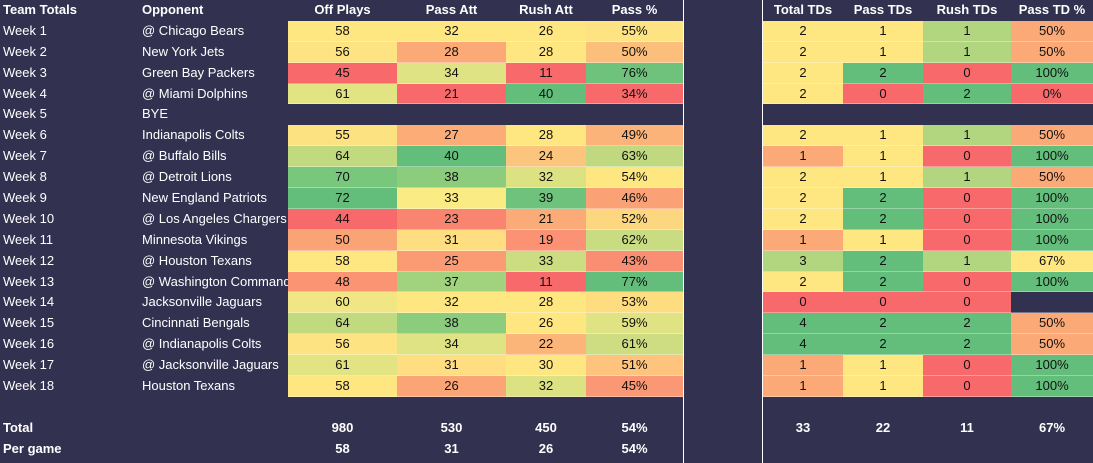  What do you see at coordinates (173, 9) in the screenshot?
I see `opponent-header: Opponent` at bounding box center [173, 9].